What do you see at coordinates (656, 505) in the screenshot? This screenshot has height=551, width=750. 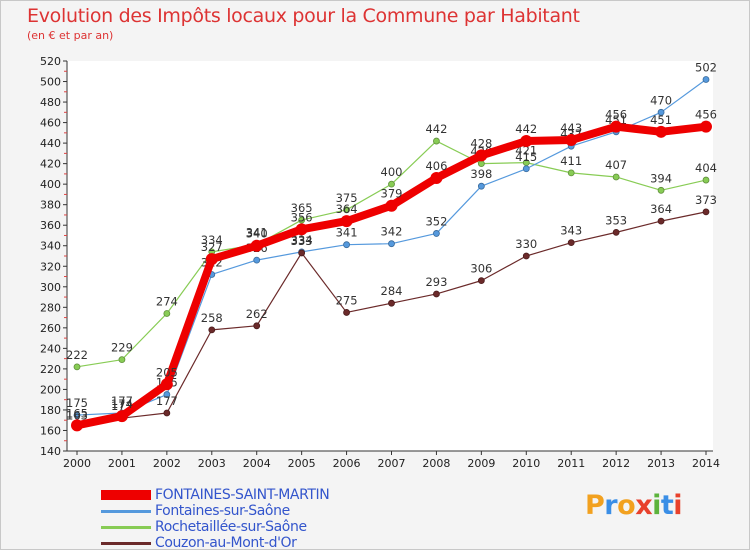 I see `brand-letter: i` at bounding box center [656, 505].